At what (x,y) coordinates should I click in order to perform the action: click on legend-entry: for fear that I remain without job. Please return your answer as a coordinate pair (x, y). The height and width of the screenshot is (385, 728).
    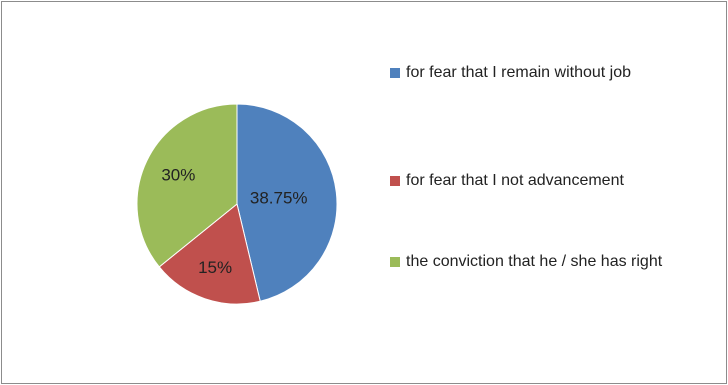
    Looking at the image, I should click on (552, 73).